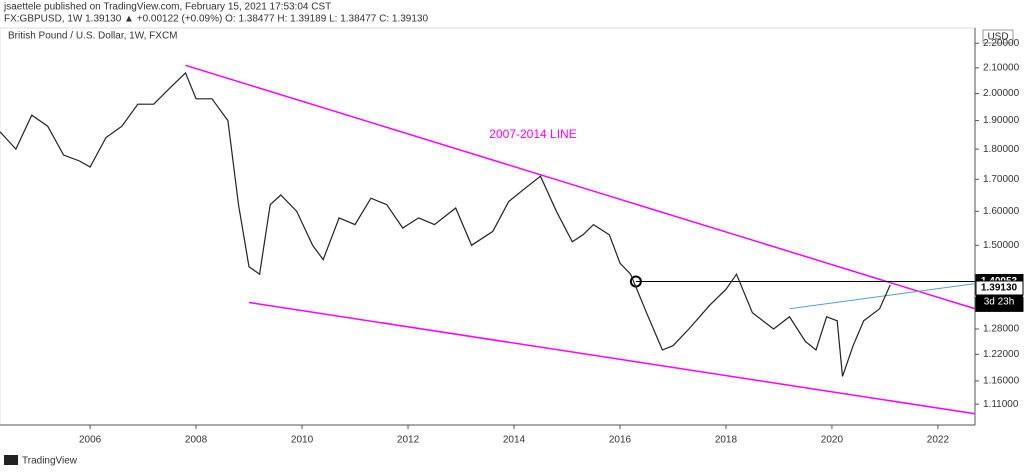 This screenshot has height=476, width=1024. I want to click on x-tick-label: 2016, so click(620, 440).